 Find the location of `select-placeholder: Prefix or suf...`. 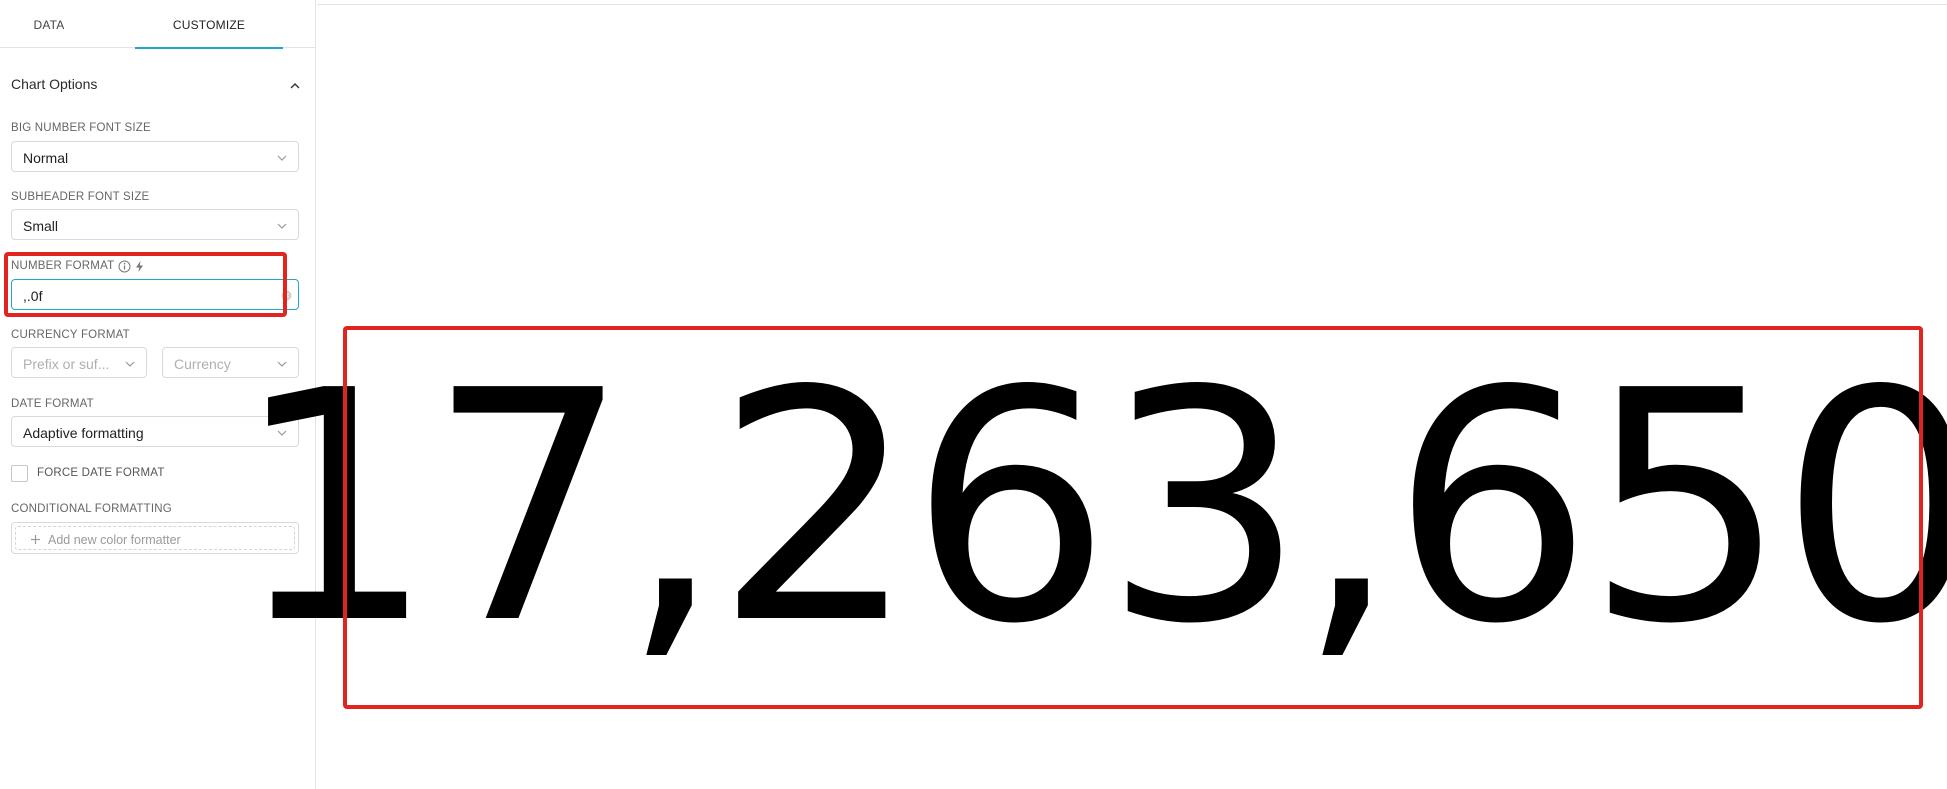

select-placeholder: Prefix or suf... is located at coordinates (66, 364).